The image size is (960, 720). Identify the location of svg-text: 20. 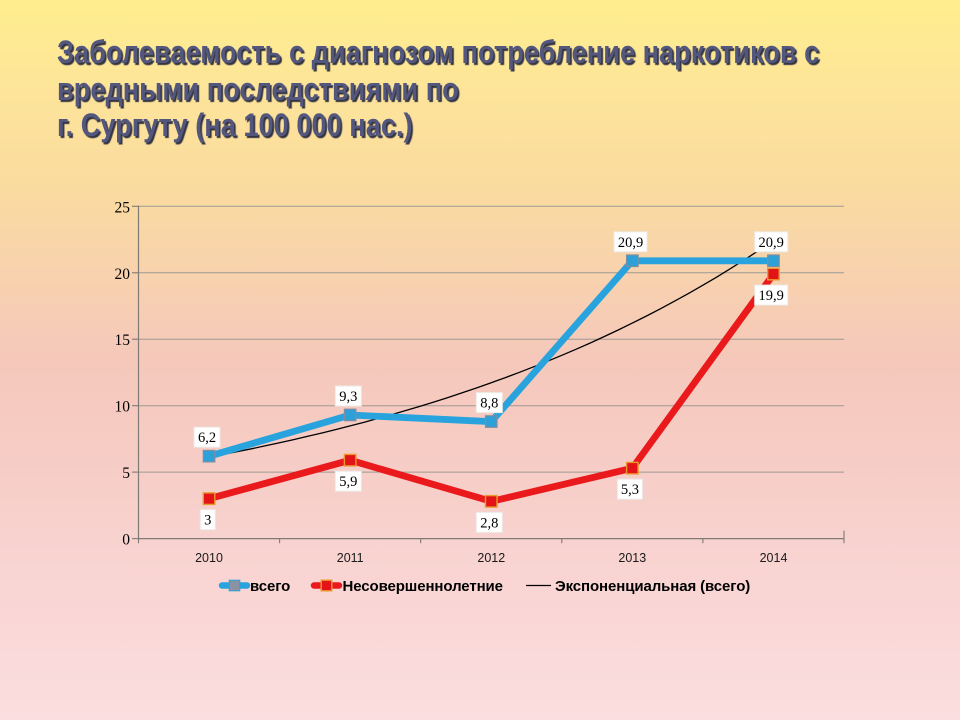
(123, 274).